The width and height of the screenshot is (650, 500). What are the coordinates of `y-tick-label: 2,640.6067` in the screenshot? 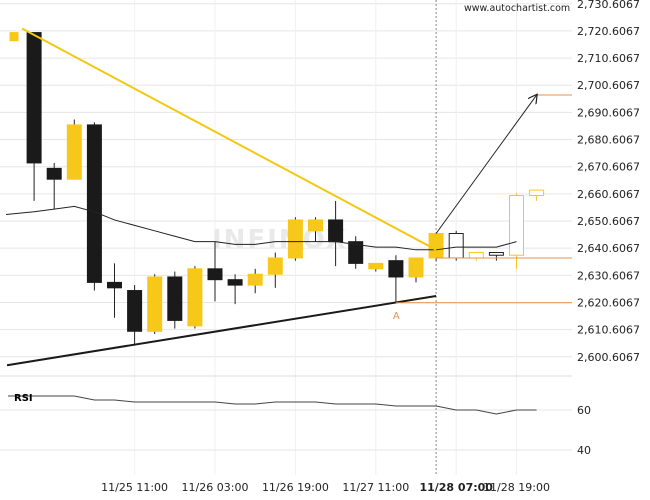 It's located at (608, 248).